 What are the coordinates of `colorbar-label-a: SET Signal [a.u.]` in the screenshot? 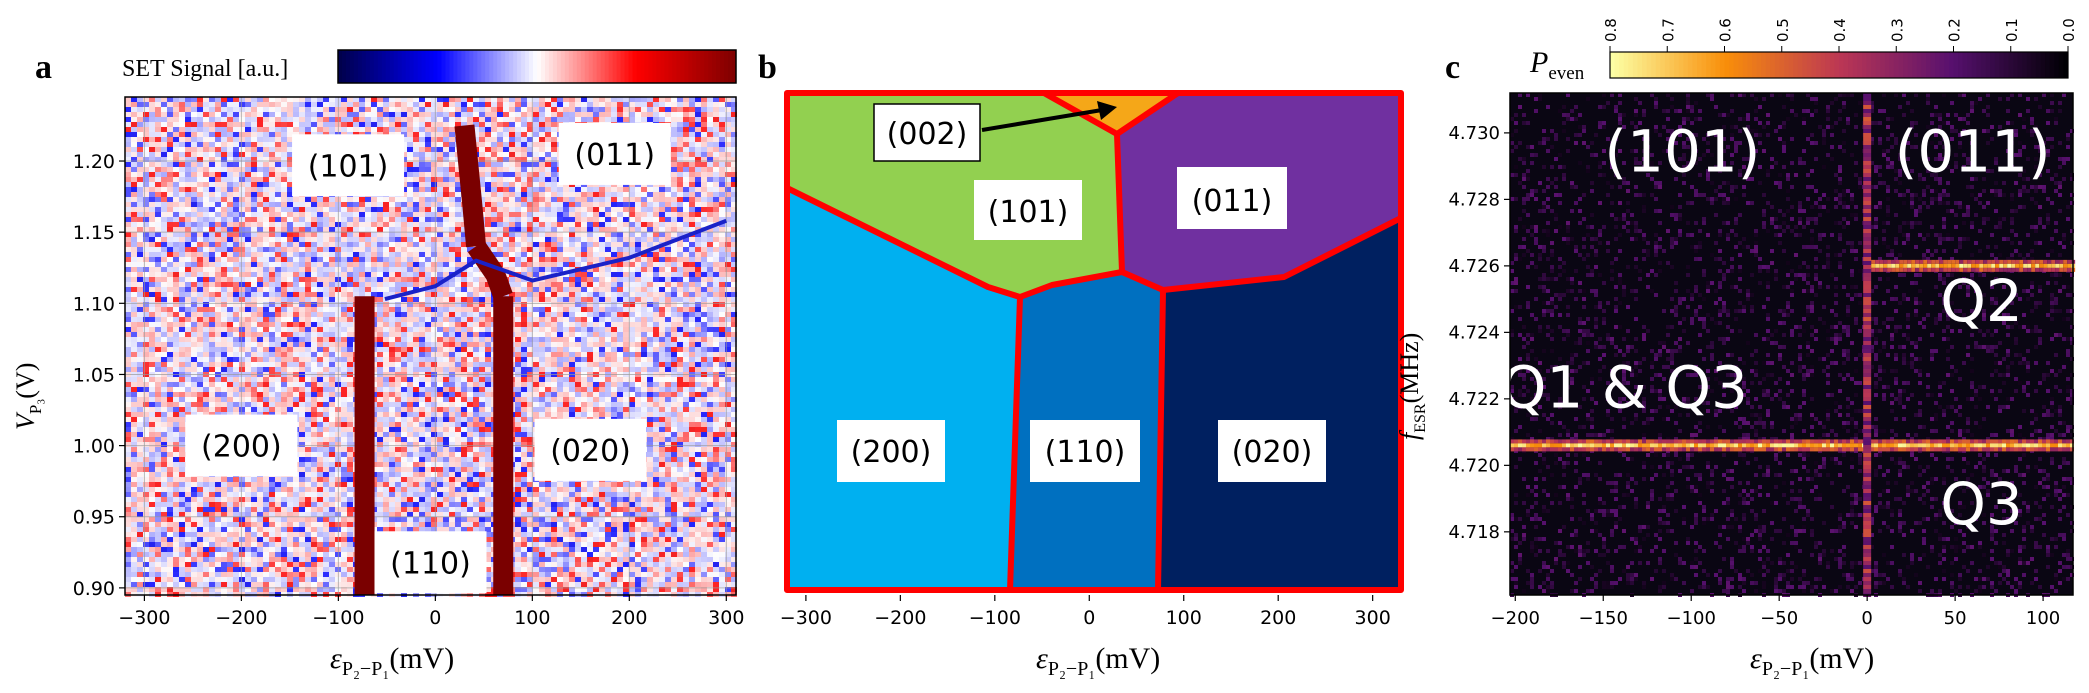 It's located at (205, 69).